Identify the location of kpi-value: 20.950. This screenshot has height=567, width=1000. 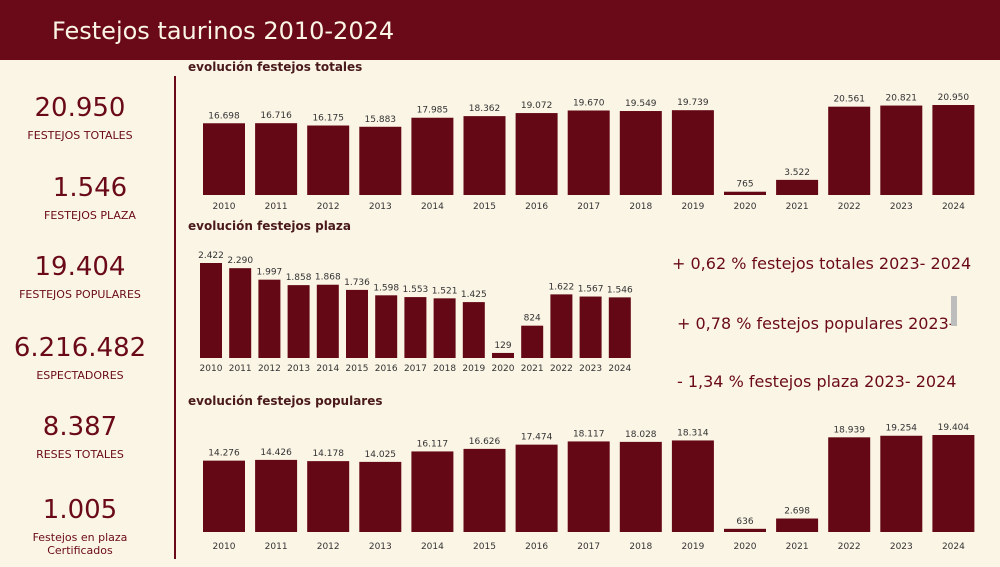
(80, 108).